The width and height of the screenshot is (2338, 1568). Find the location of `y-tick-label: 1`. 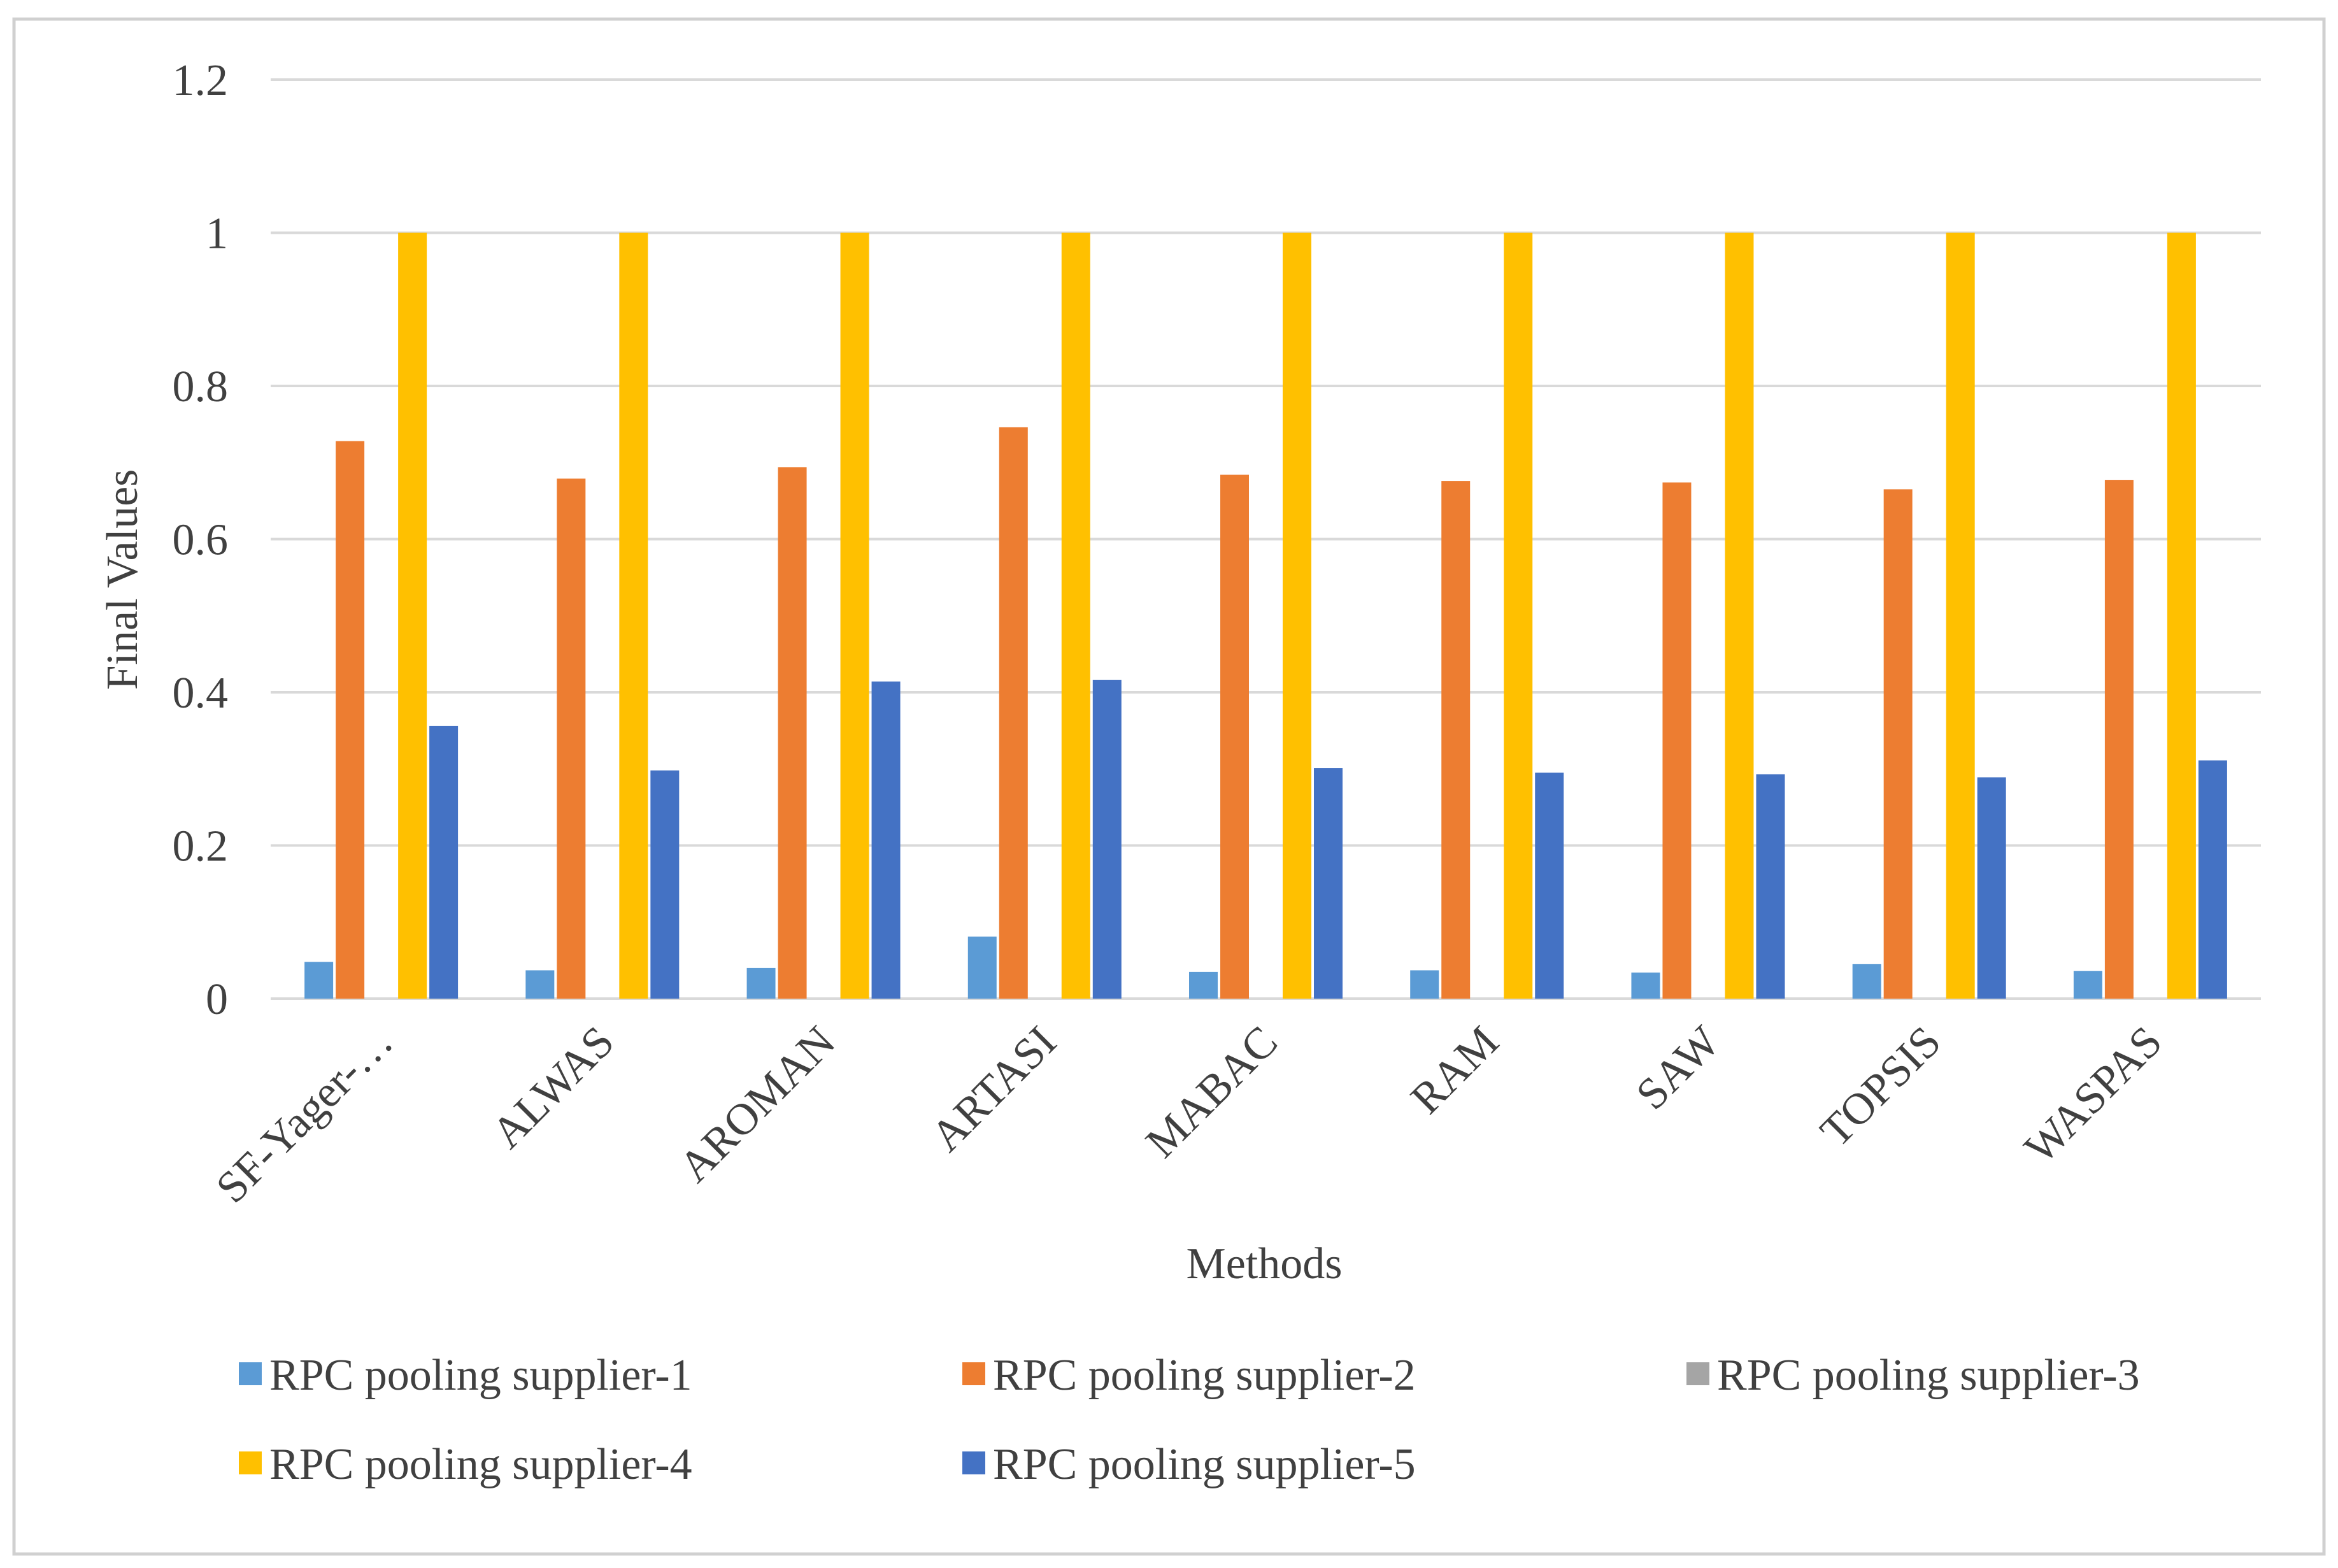

y-tick-label: 1 is located at coordinates (217, 235).